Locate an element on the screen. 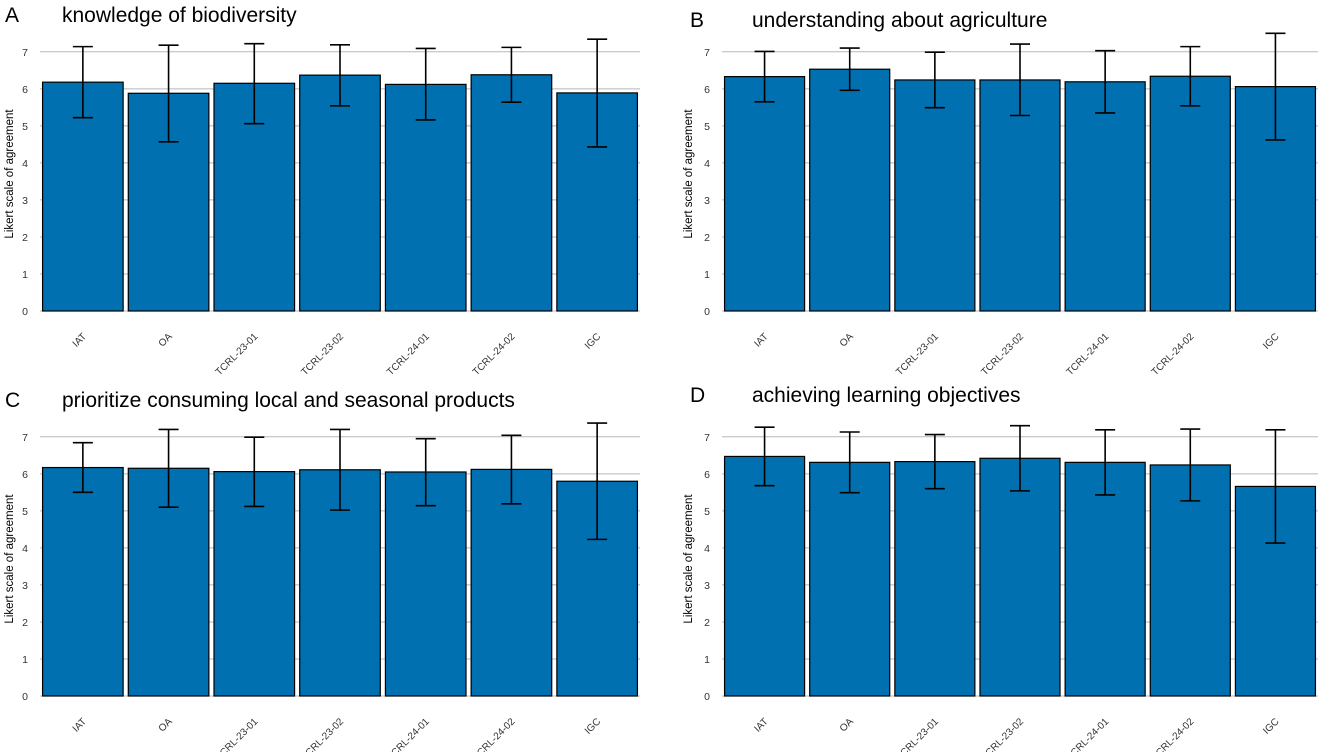  panel-letter: B is located at coordinates (697, 20).